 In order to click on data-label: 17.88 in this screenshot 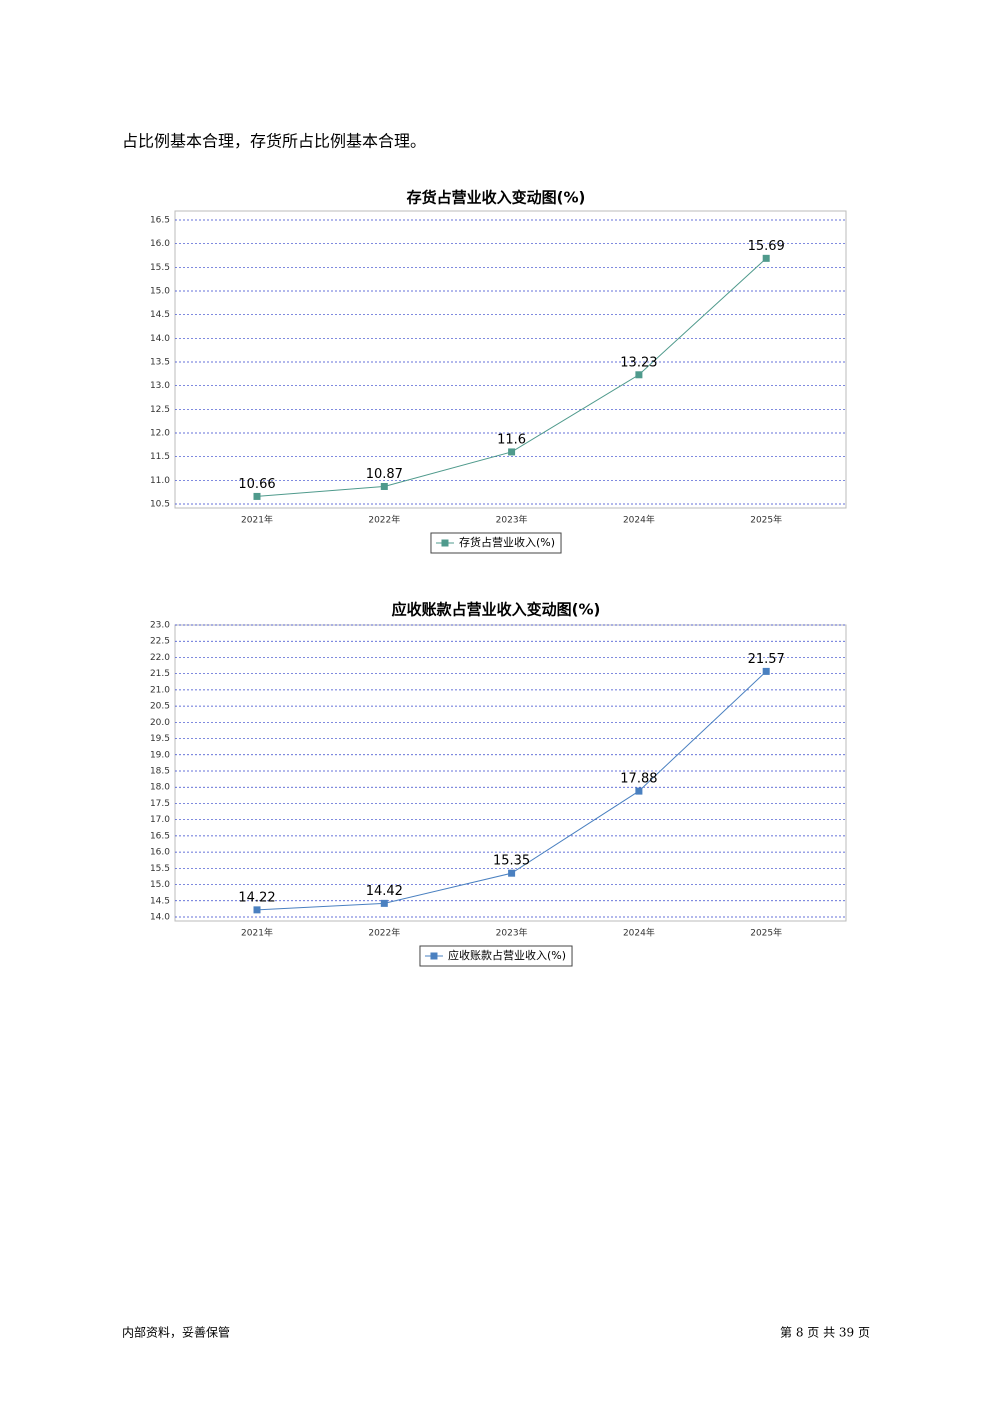, I will do `click(638, 779)`.